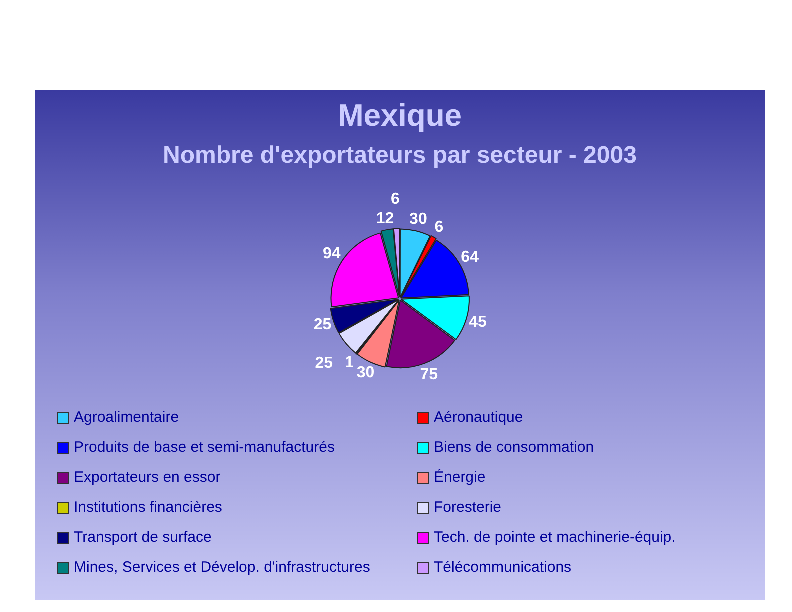  I want to click on legend-label: Institutions financières, so click(148, 507).